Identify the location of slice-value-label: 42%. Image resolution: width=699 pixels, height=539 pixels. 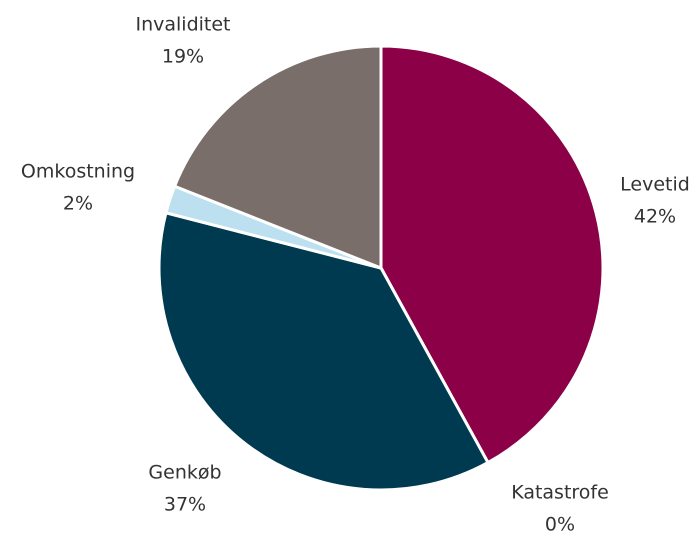
(655, 217).